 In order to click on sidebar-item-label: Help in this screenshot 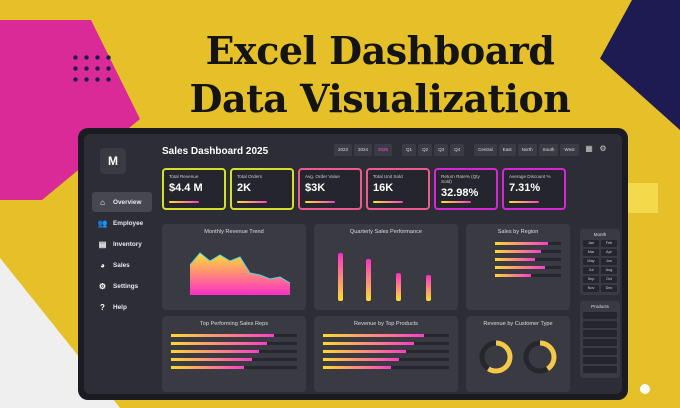, I will do `click(120, 307)`.